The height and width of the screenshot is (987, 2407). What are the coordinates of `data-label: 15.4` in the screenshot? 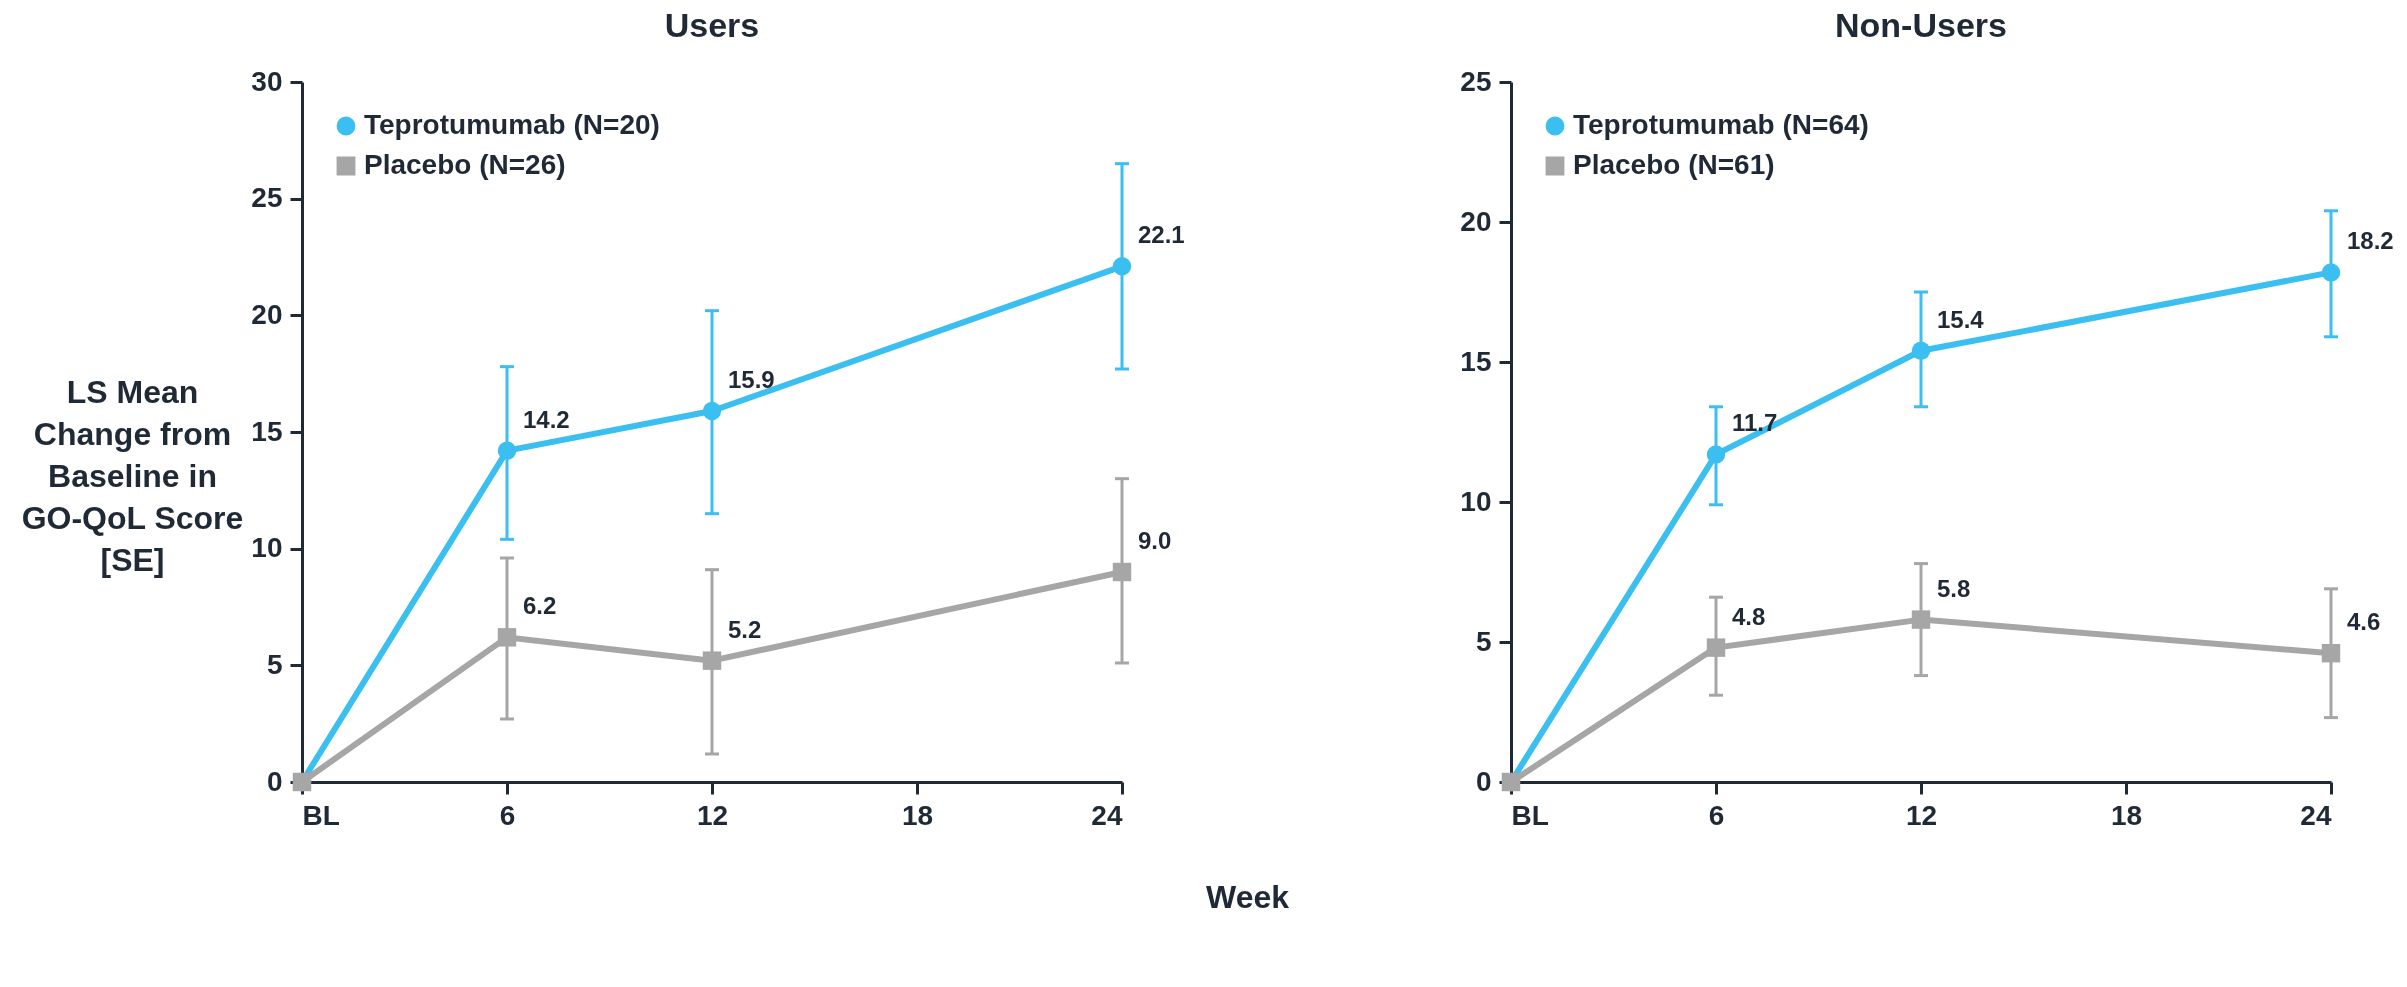 It's located at (1961, 319).